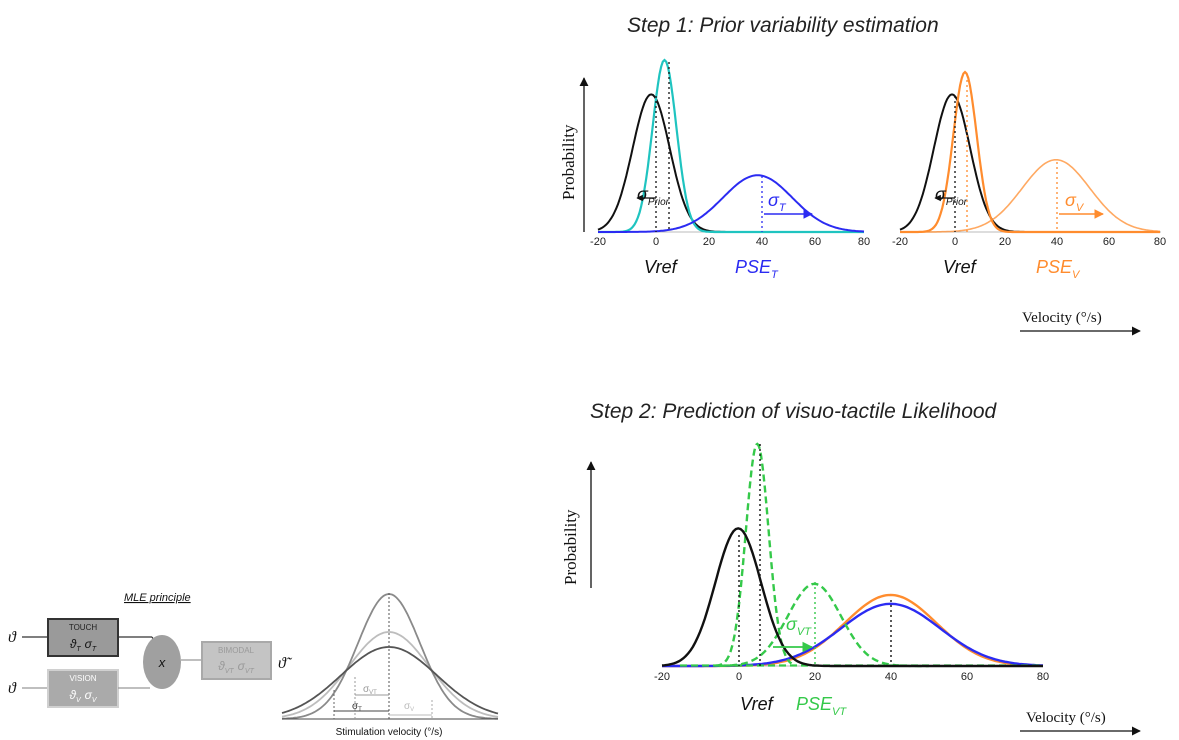  I want to click on series-touch-reference-curve, so click(731, 146).